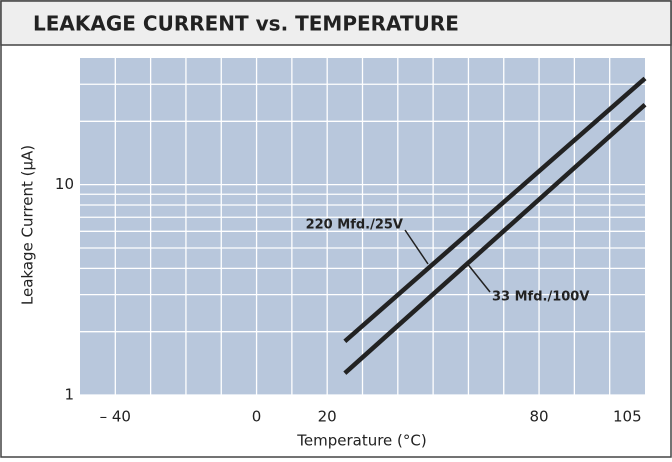 This screenshot has height=462, width=672. What do you see at coordinates (64, 184) in the screenshot?
I see `y-tick-label: 10` at bounding box center [64, 184].